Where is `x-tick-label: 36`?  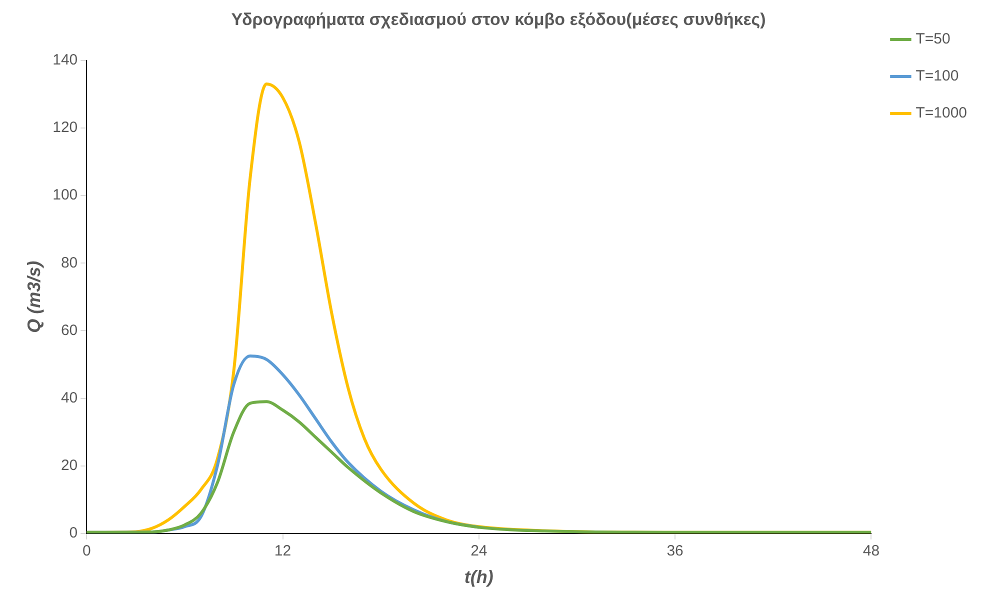
x-tick-label: 36 is located at coordinates (675, 551).